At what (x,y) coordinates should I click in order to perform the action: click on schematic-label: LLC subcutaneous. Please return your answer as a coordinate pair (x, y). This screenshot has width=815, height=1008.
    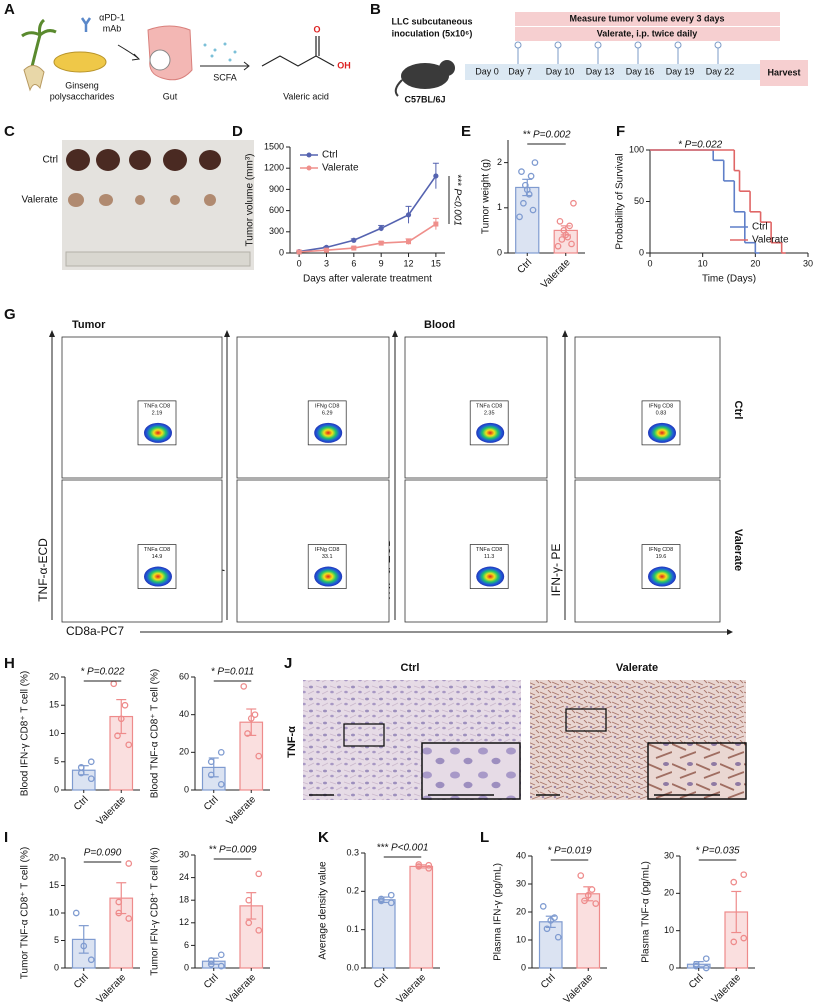
    Looking at the image, I should click on (431, 21).